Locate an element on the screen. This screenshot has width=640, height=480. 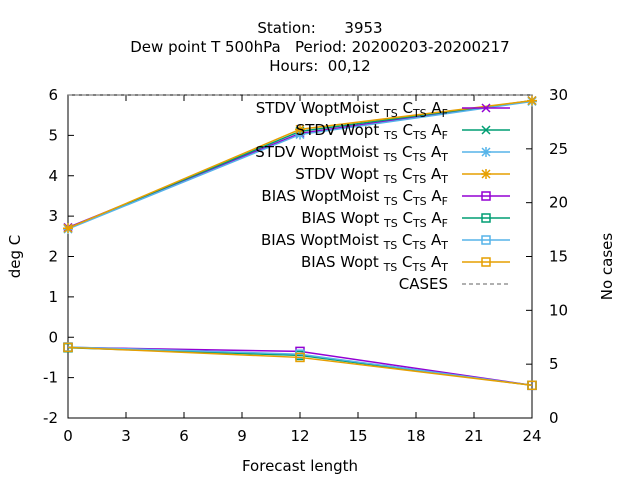
y2-tick-label: 5 is located at coordinates (554, 364).